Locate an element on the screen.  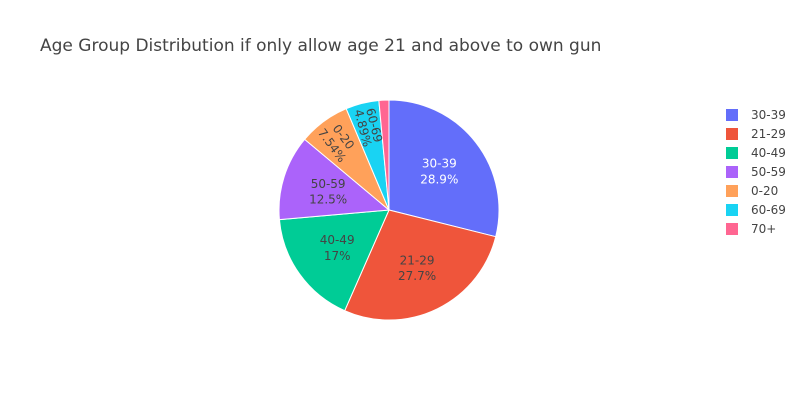
pie-label-50-59: 50-59 12.5% is located at coordinates (328, 192).